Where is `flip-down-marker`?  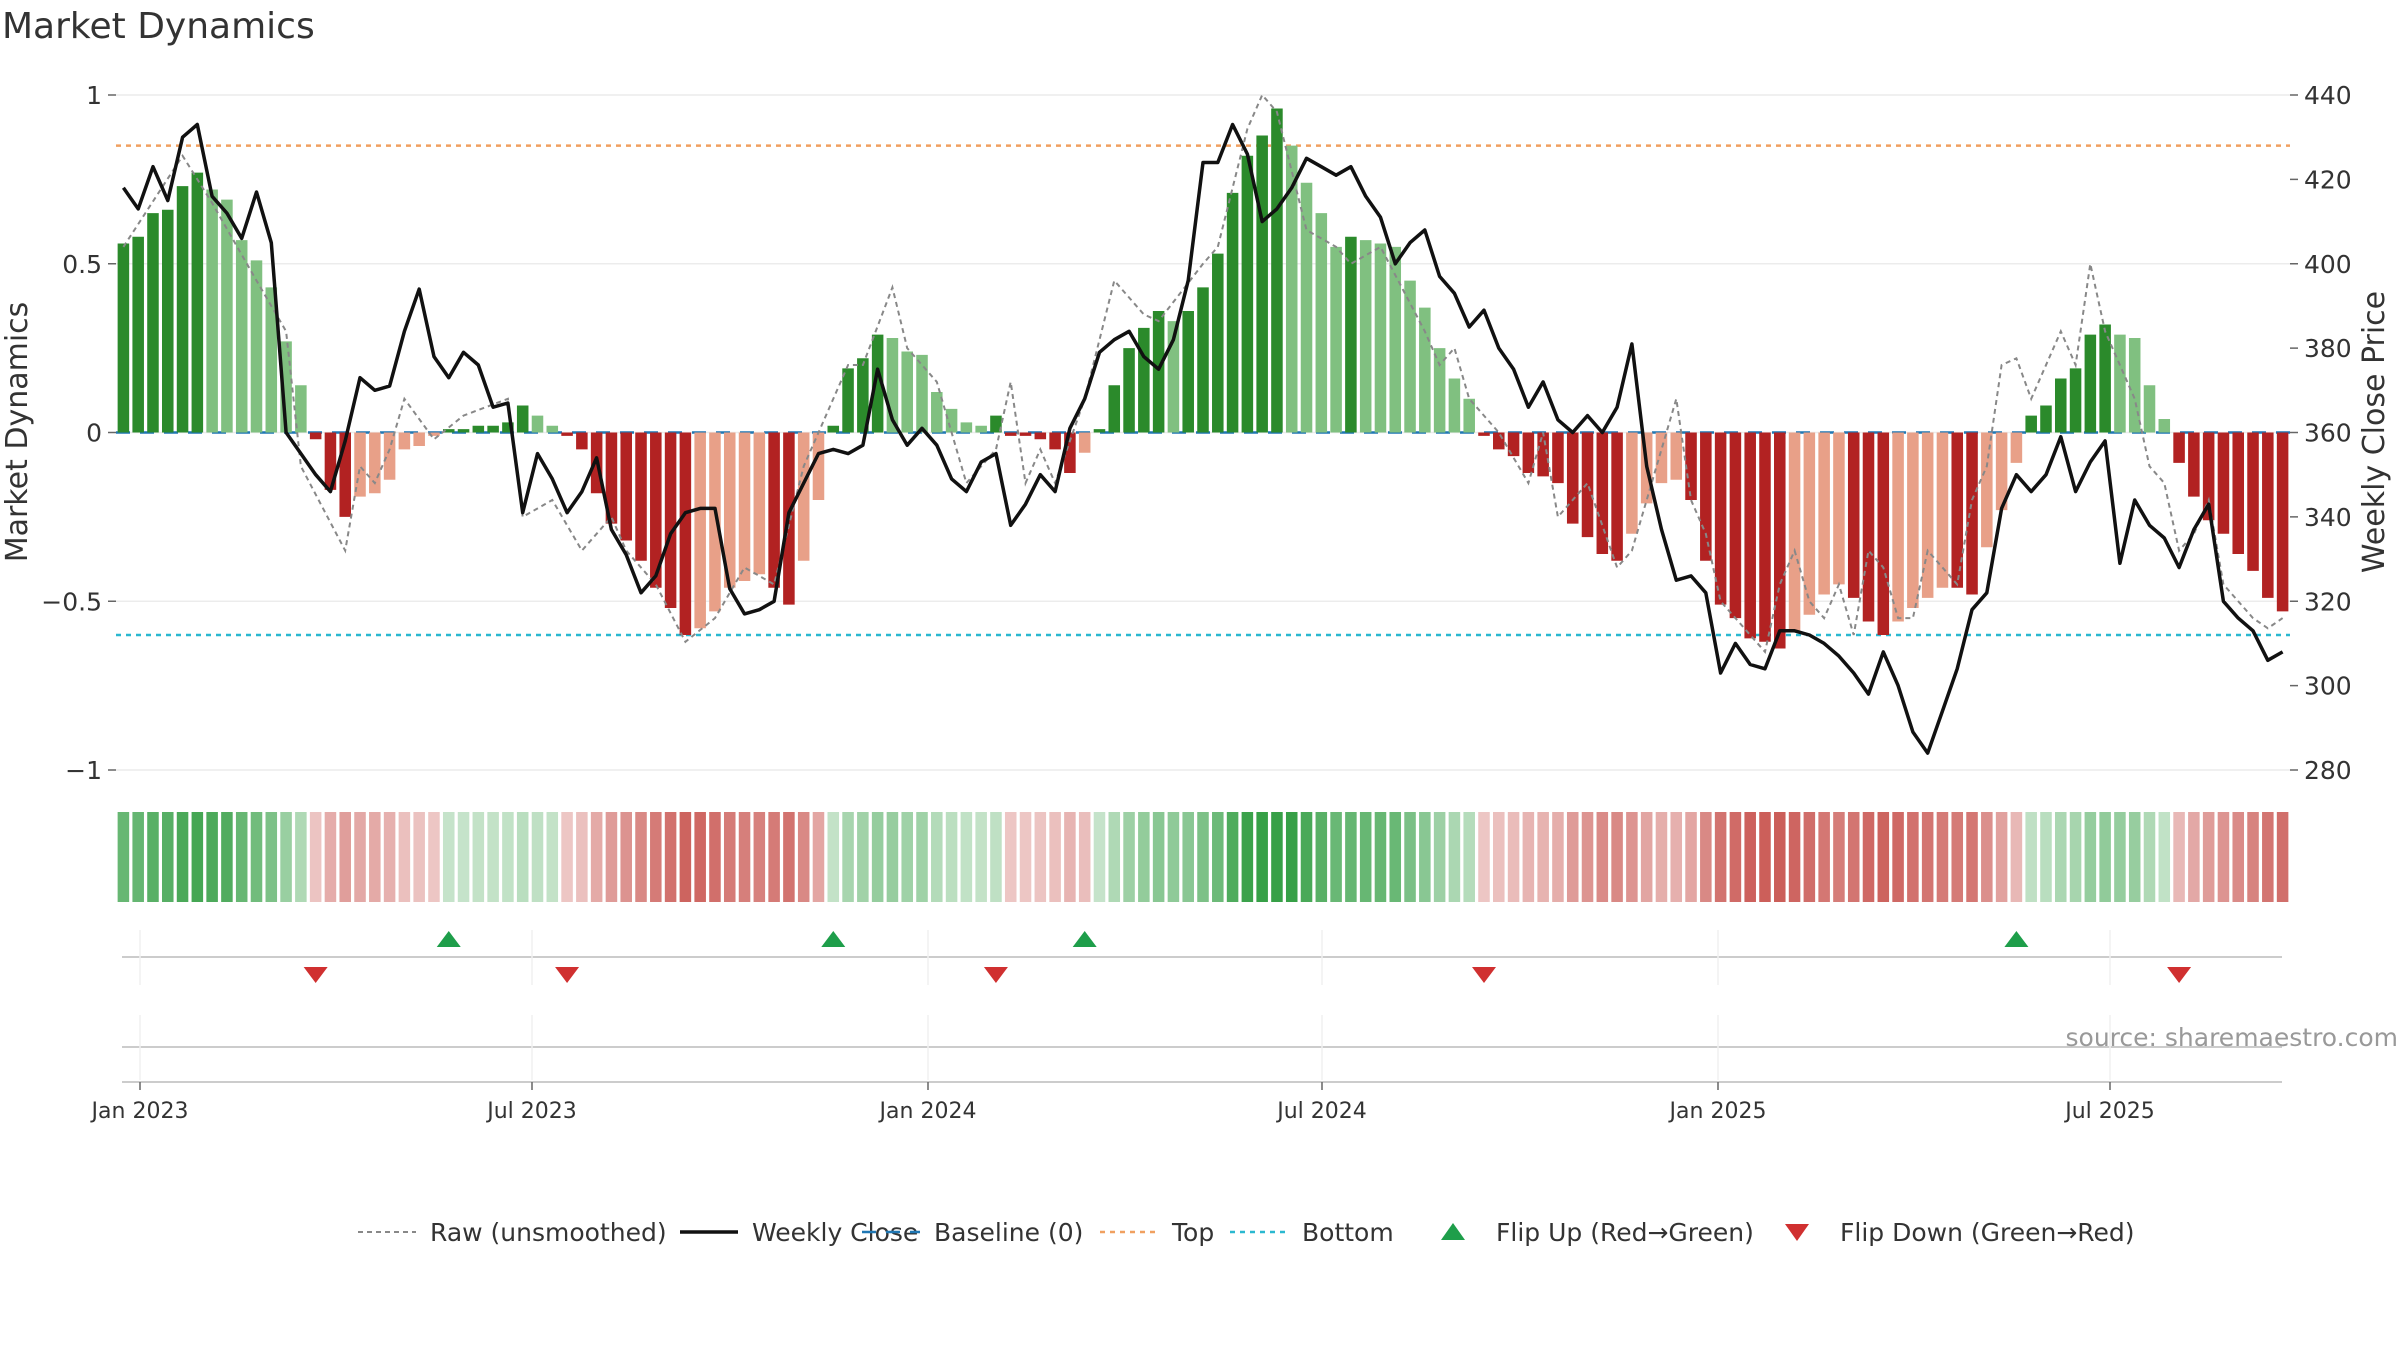 flip-down-marker is located at coordinates (1483, 975).